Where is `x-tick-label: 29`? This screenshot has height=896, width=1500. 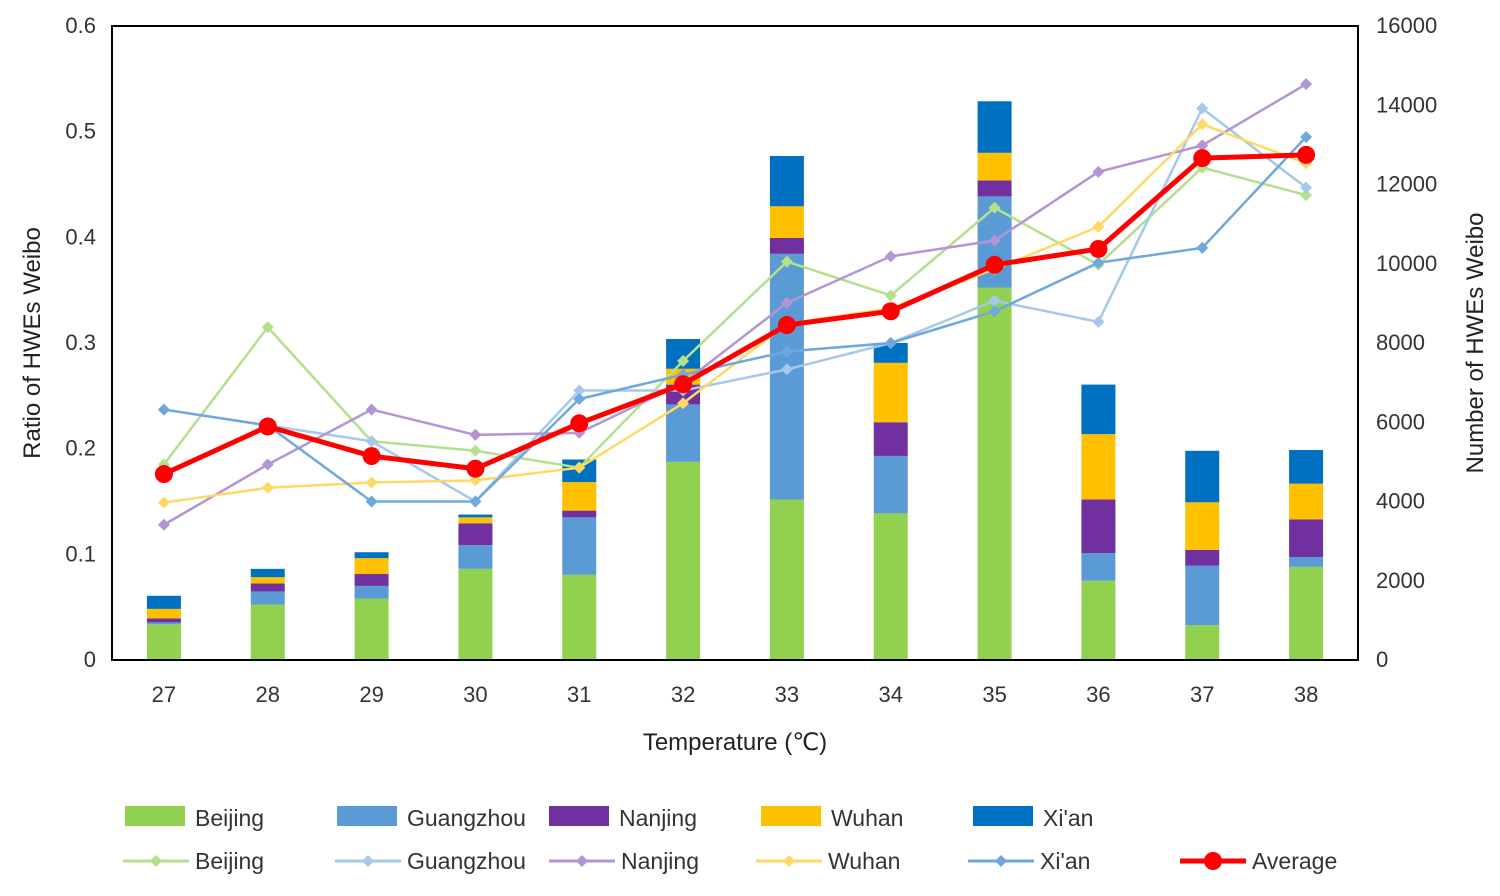
x-tick-label: 29 is located at coordinates (371, 694).